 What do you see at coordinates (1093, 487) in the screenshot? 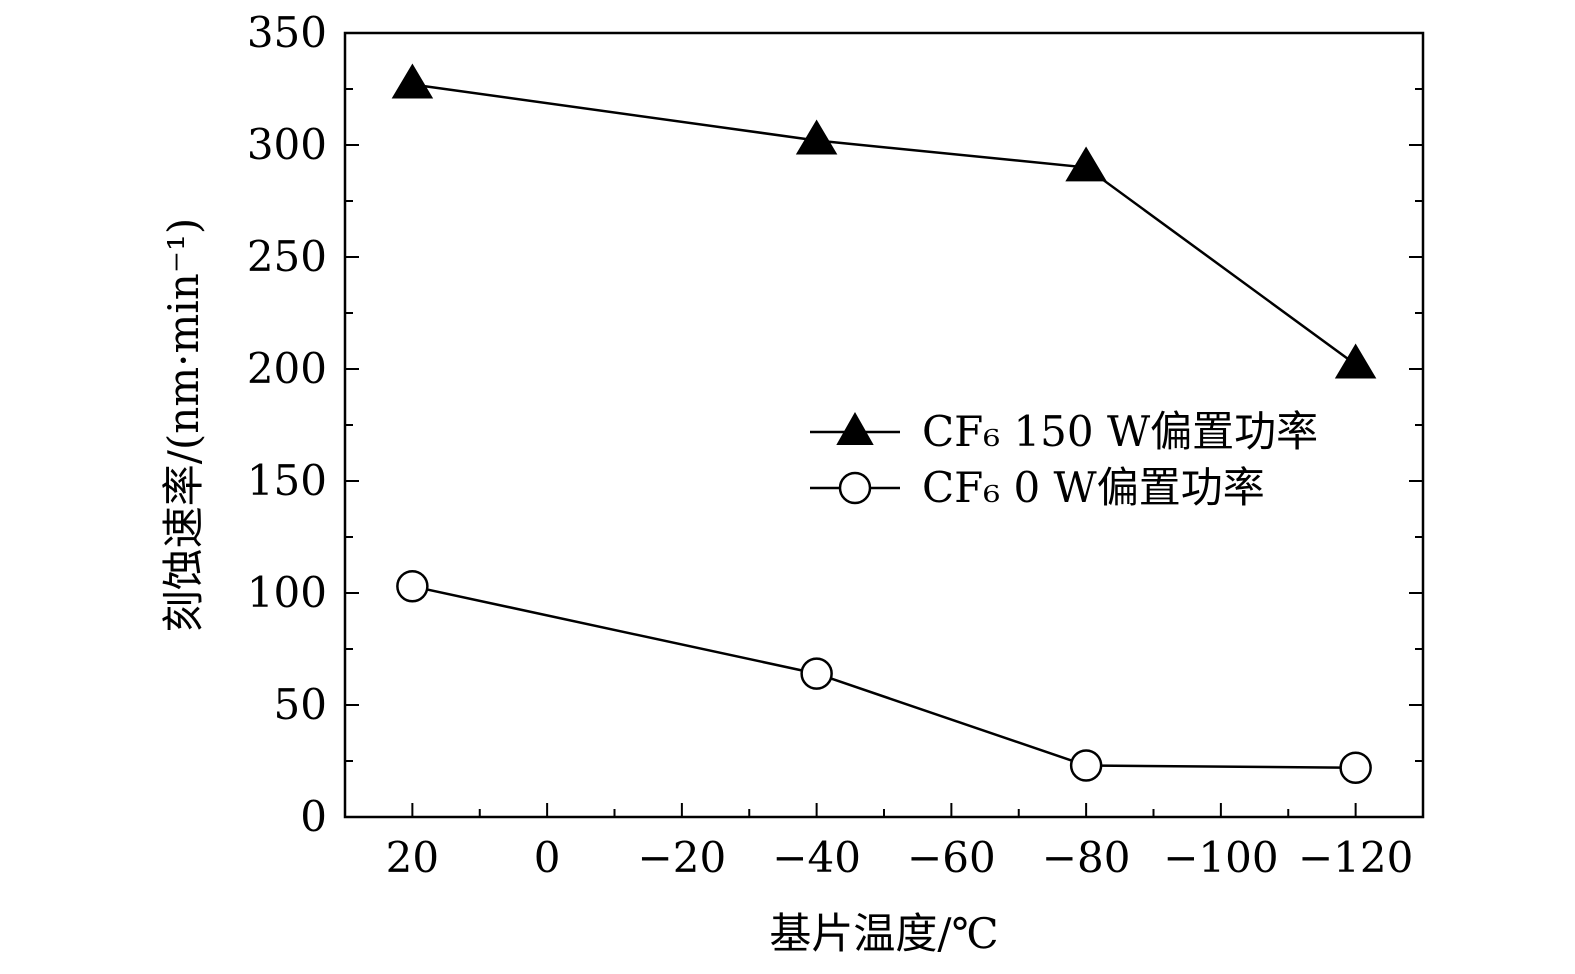
I see `legend-label-series-1: CF₆ 0 W偏置功率` at bounding box center [1093, 487].